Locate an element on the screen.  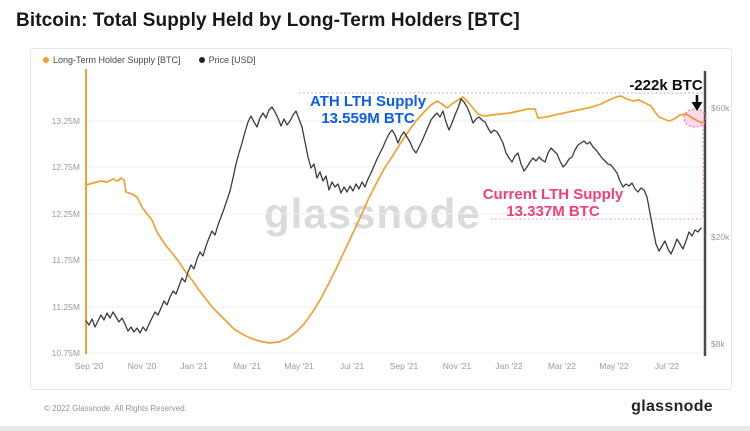
ath-annotation-line2: 13.559M BTC is located at coordinates (368, 118).